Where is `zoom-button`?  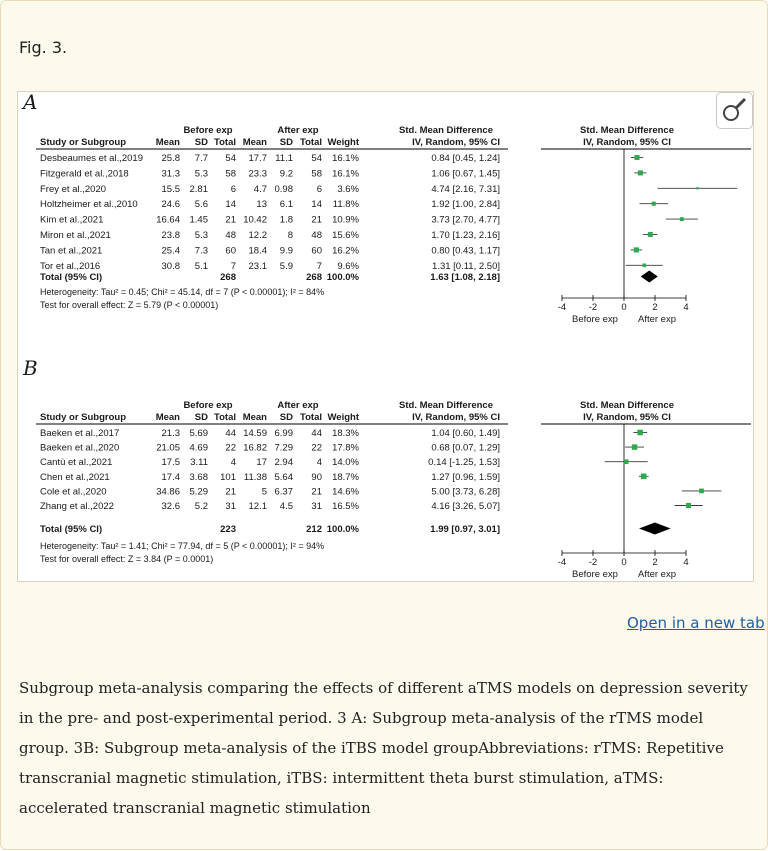
zoom-button is located at coordinates (734, 110).